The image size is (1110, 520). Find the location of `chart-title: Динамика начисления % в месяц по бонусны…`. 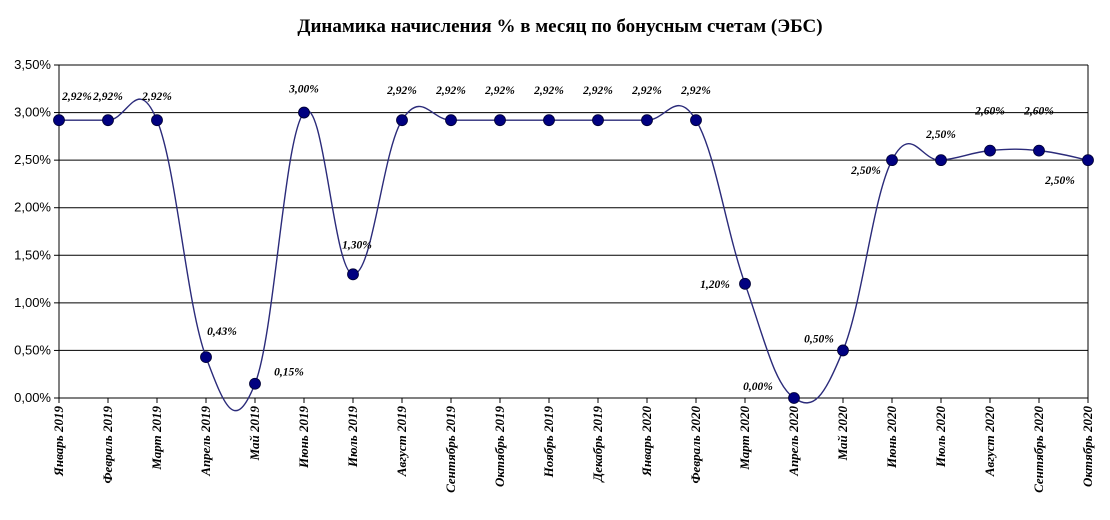

chart-title: Динамика начисления % в месяц по бонусны… is located at coordinates (559, 26).